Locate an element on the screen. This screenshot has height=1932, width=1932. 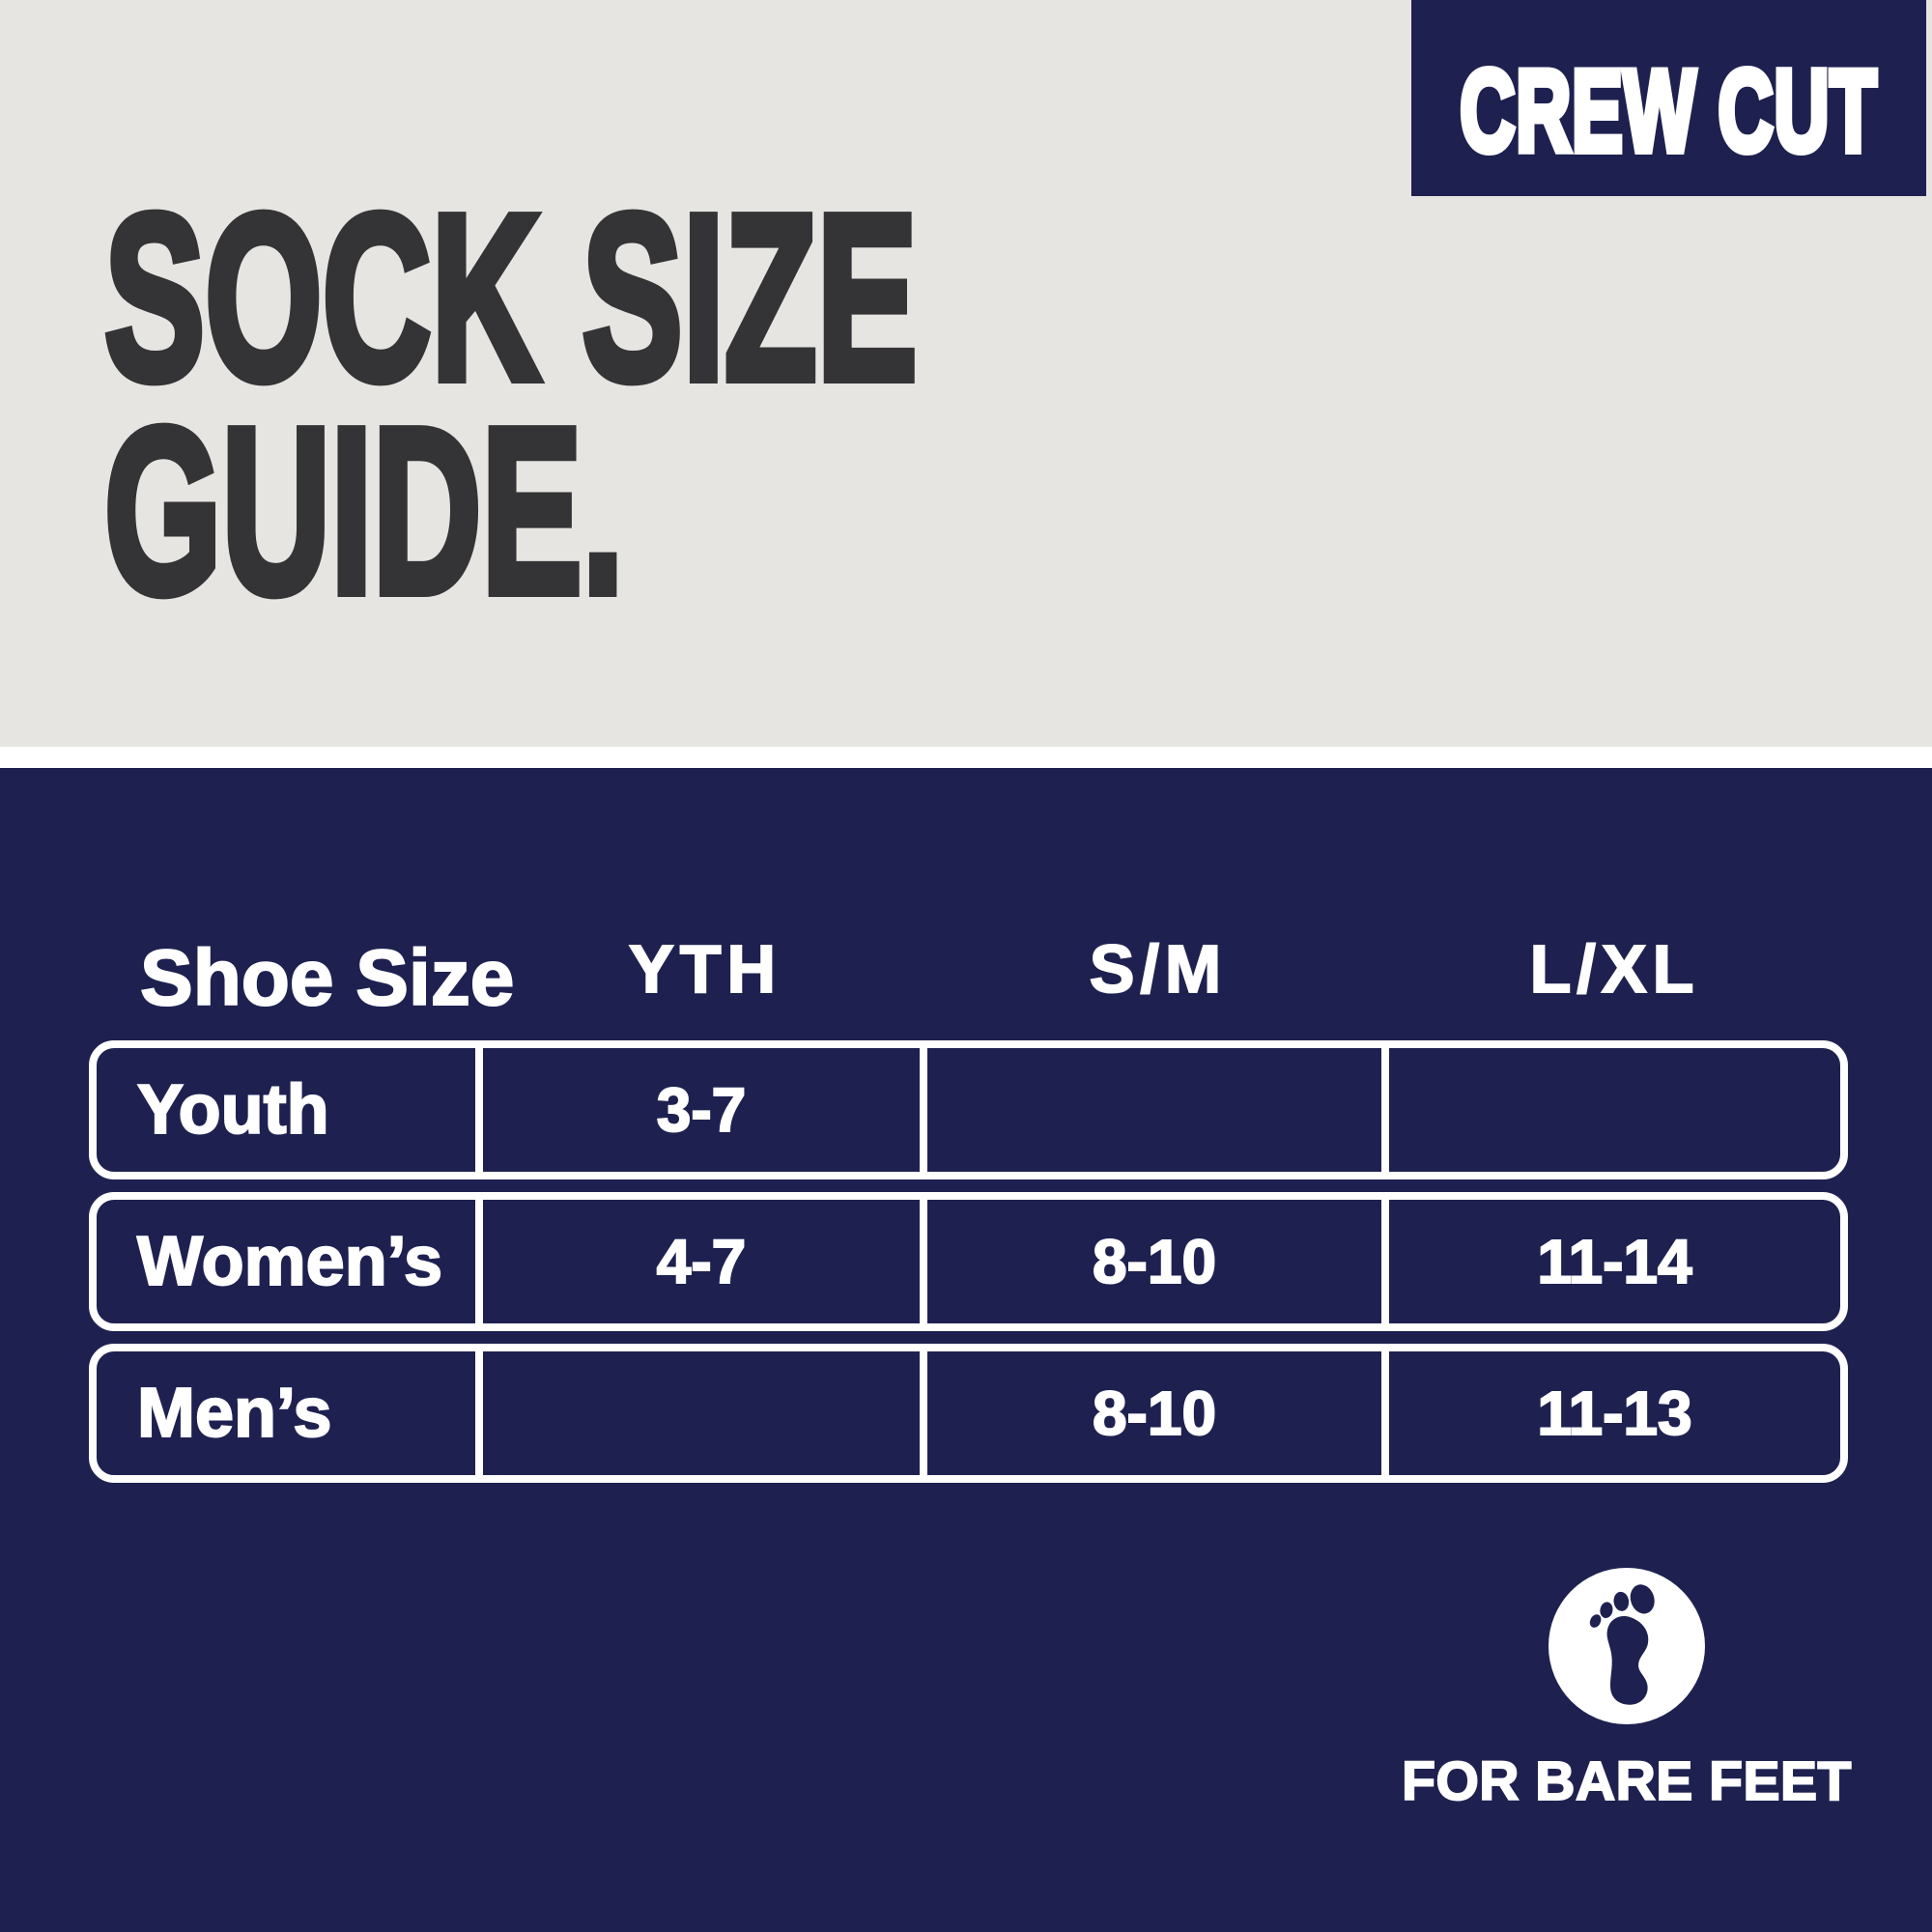
table-row-womens: Women’s 4-7 8-10 11-14 is located at coordinates (968, 1261).